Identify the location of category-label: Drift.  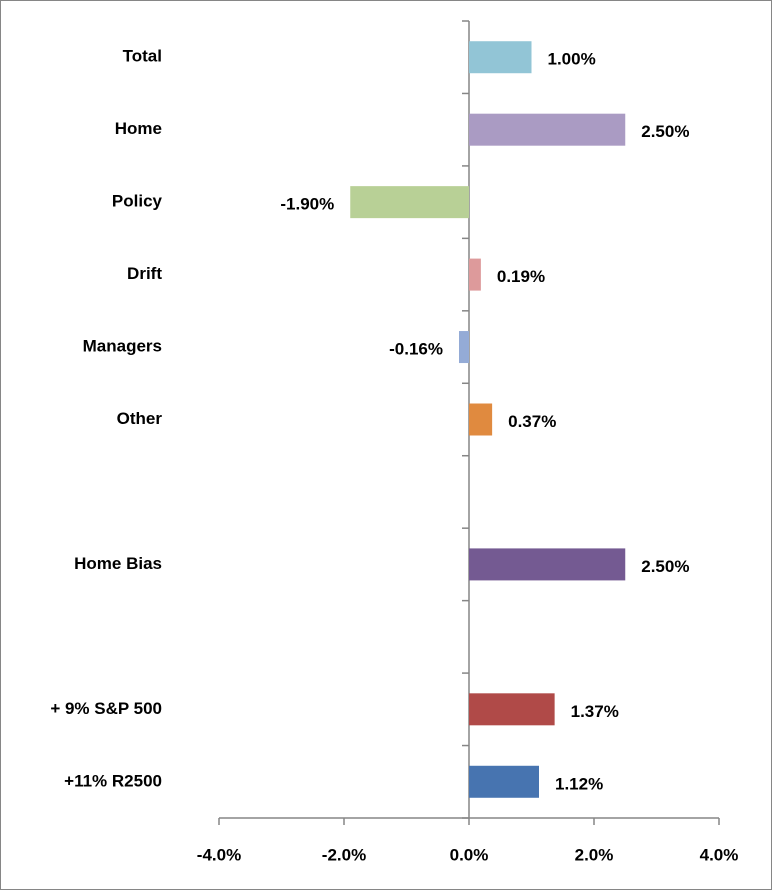
(144, 273).